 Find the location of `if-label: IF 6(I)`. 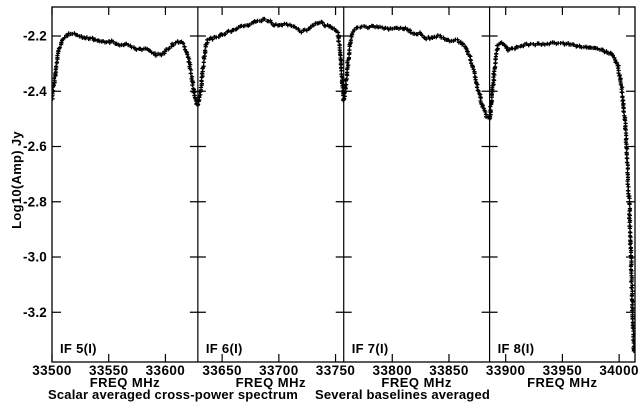

if-label: IF 6(I) is located at coordinates (224, 348).